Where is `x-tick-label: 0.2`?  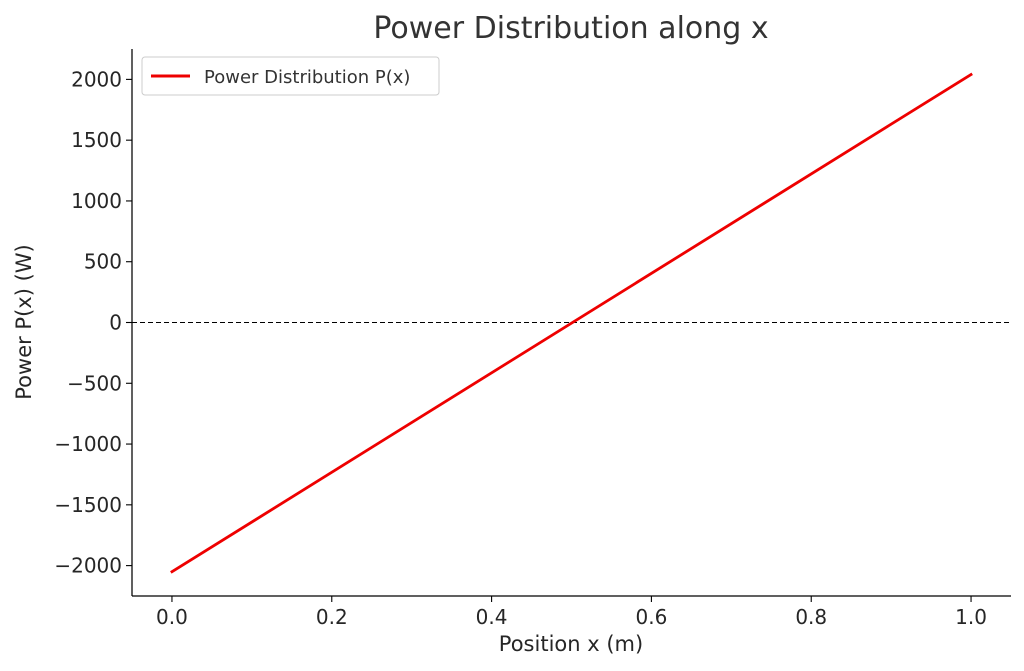
x-tick-label: 0.2 is located at coordinates (332, 617).